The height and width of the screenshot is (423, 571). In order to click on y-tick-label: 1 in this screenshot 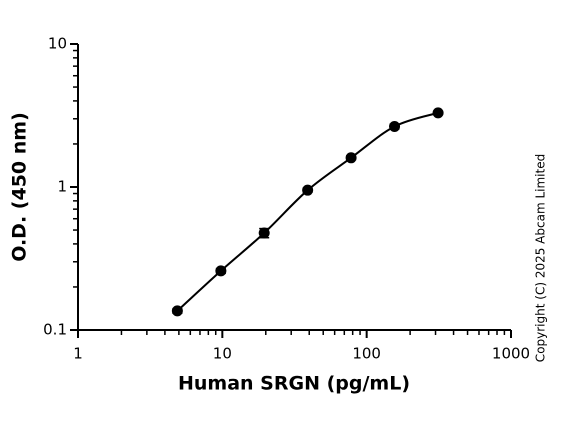, I will do `click(62, 187)`.